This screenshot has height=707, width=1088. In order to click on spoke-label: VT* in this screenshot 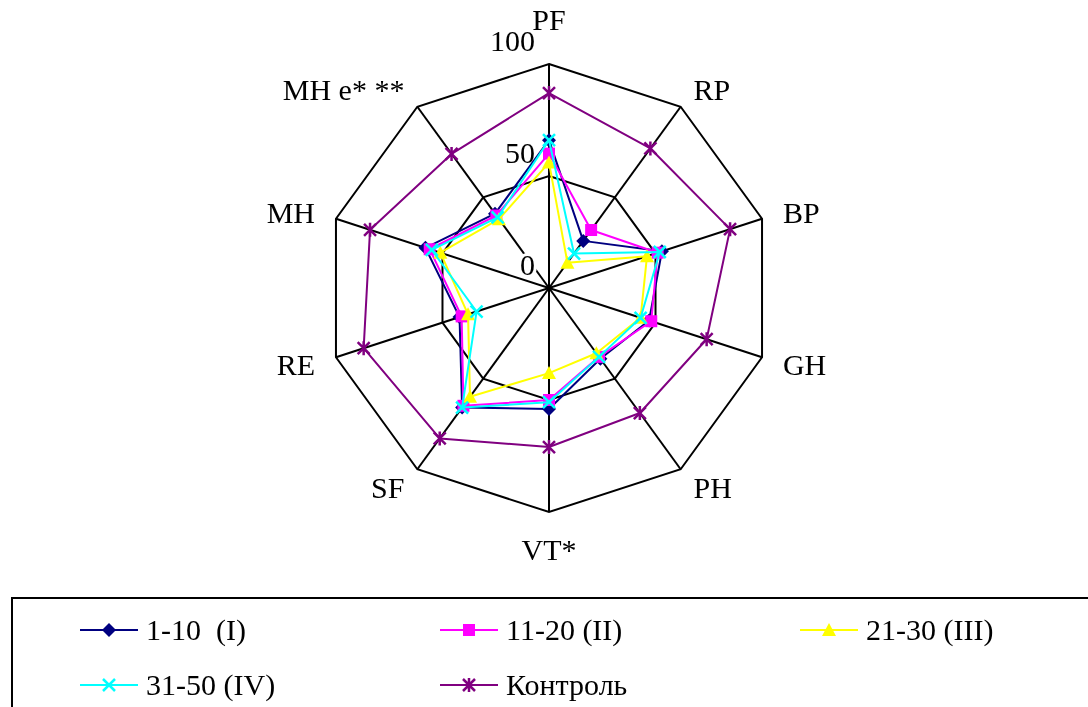, I will do `click(549, 549)`.